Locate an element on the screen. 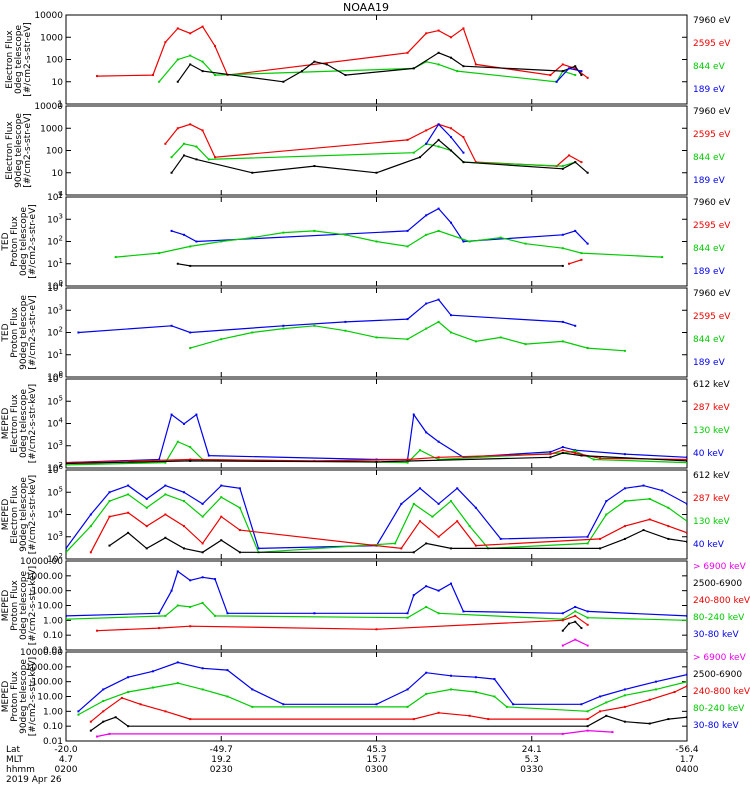  y-axis-label-line: 0deg telescope is located at coordinates (19, 60).